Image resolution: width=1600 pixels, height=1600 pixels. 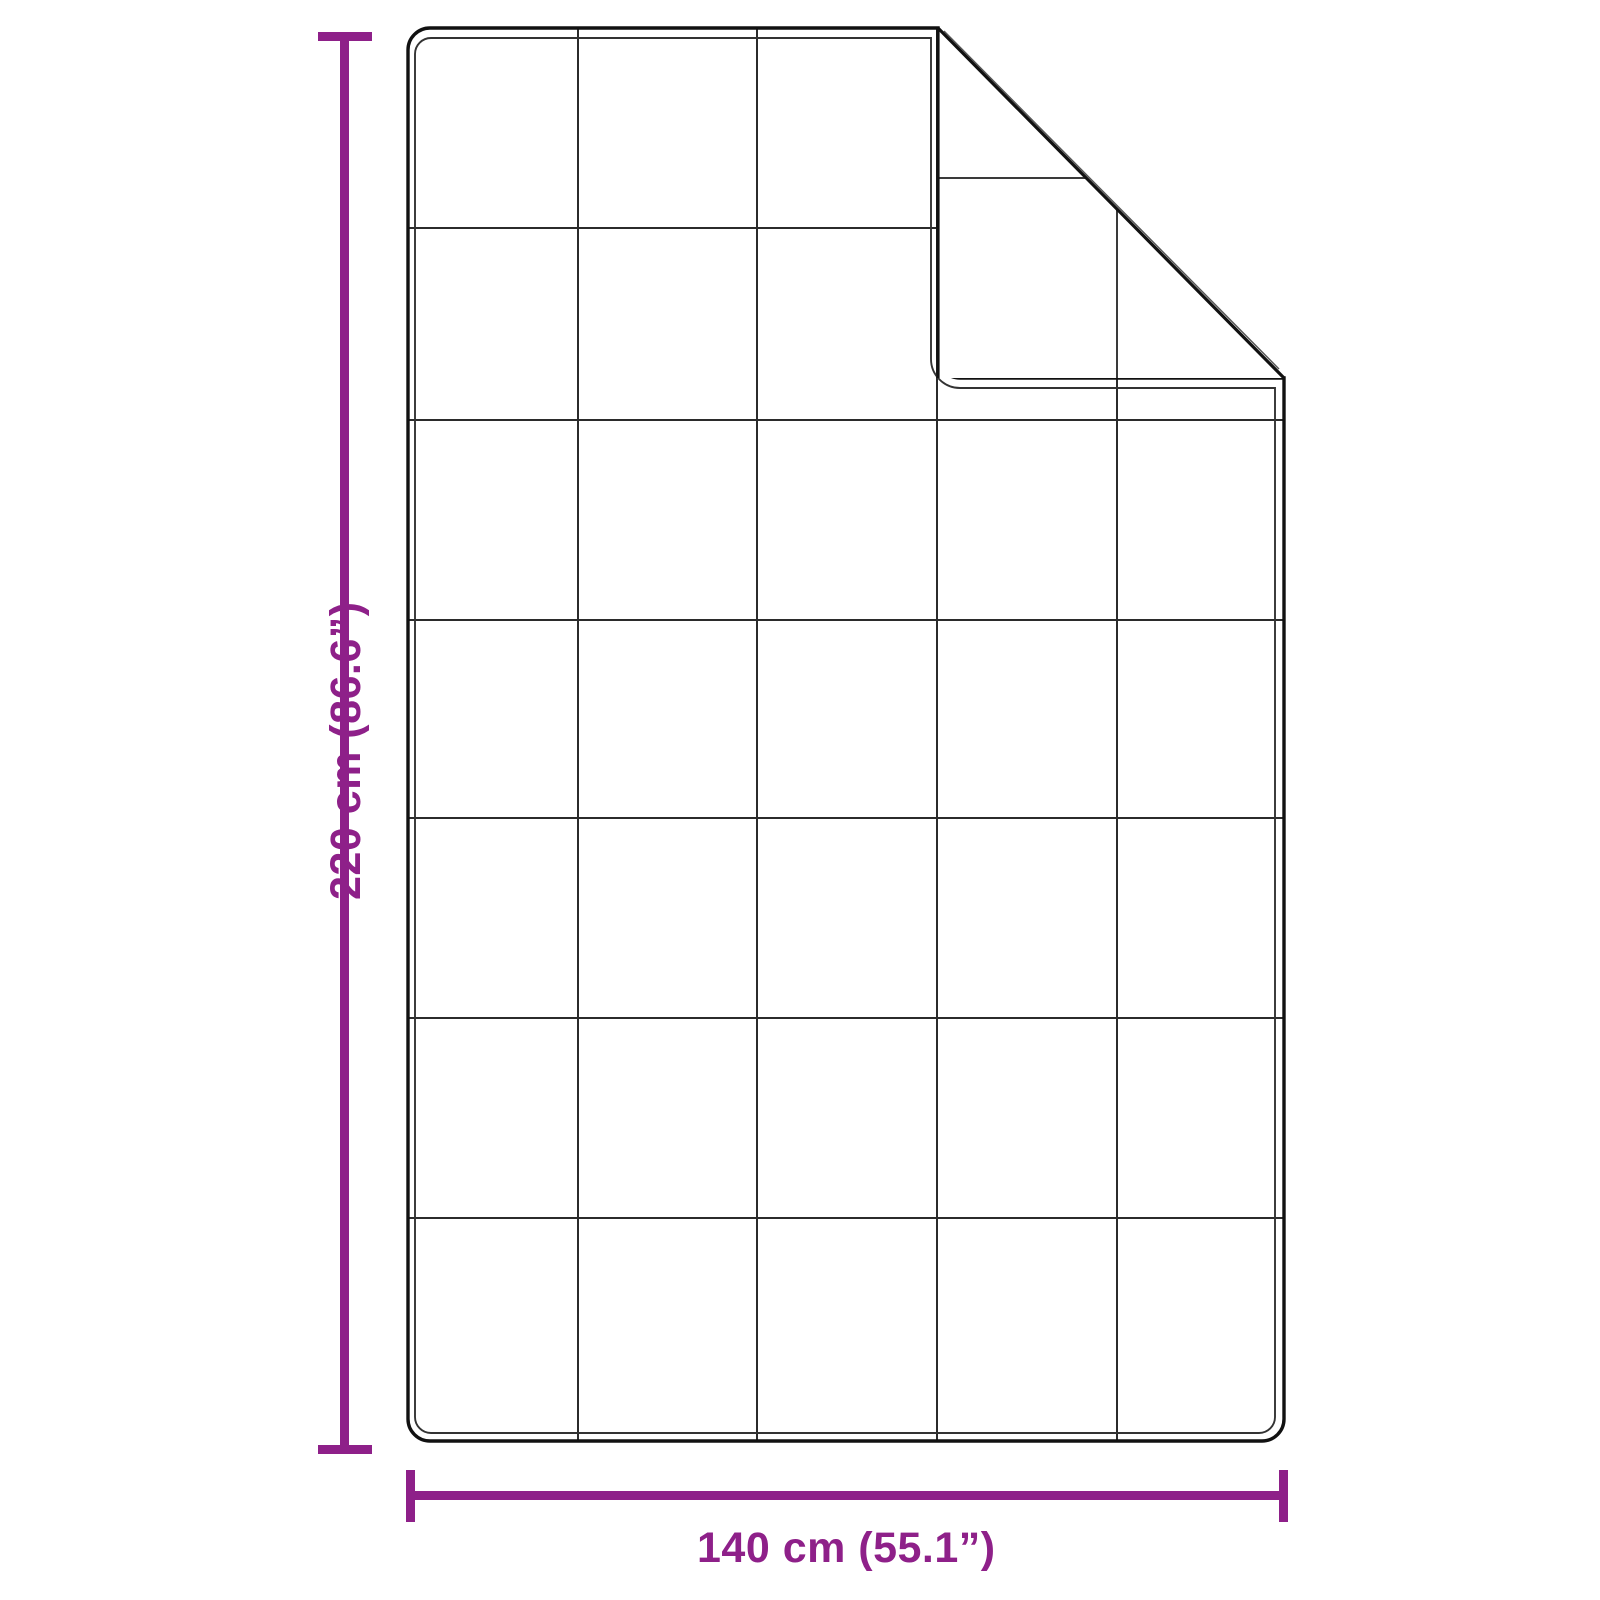 I want to click on height-dimension-cap-bottom, so click(x=345, y=1449).